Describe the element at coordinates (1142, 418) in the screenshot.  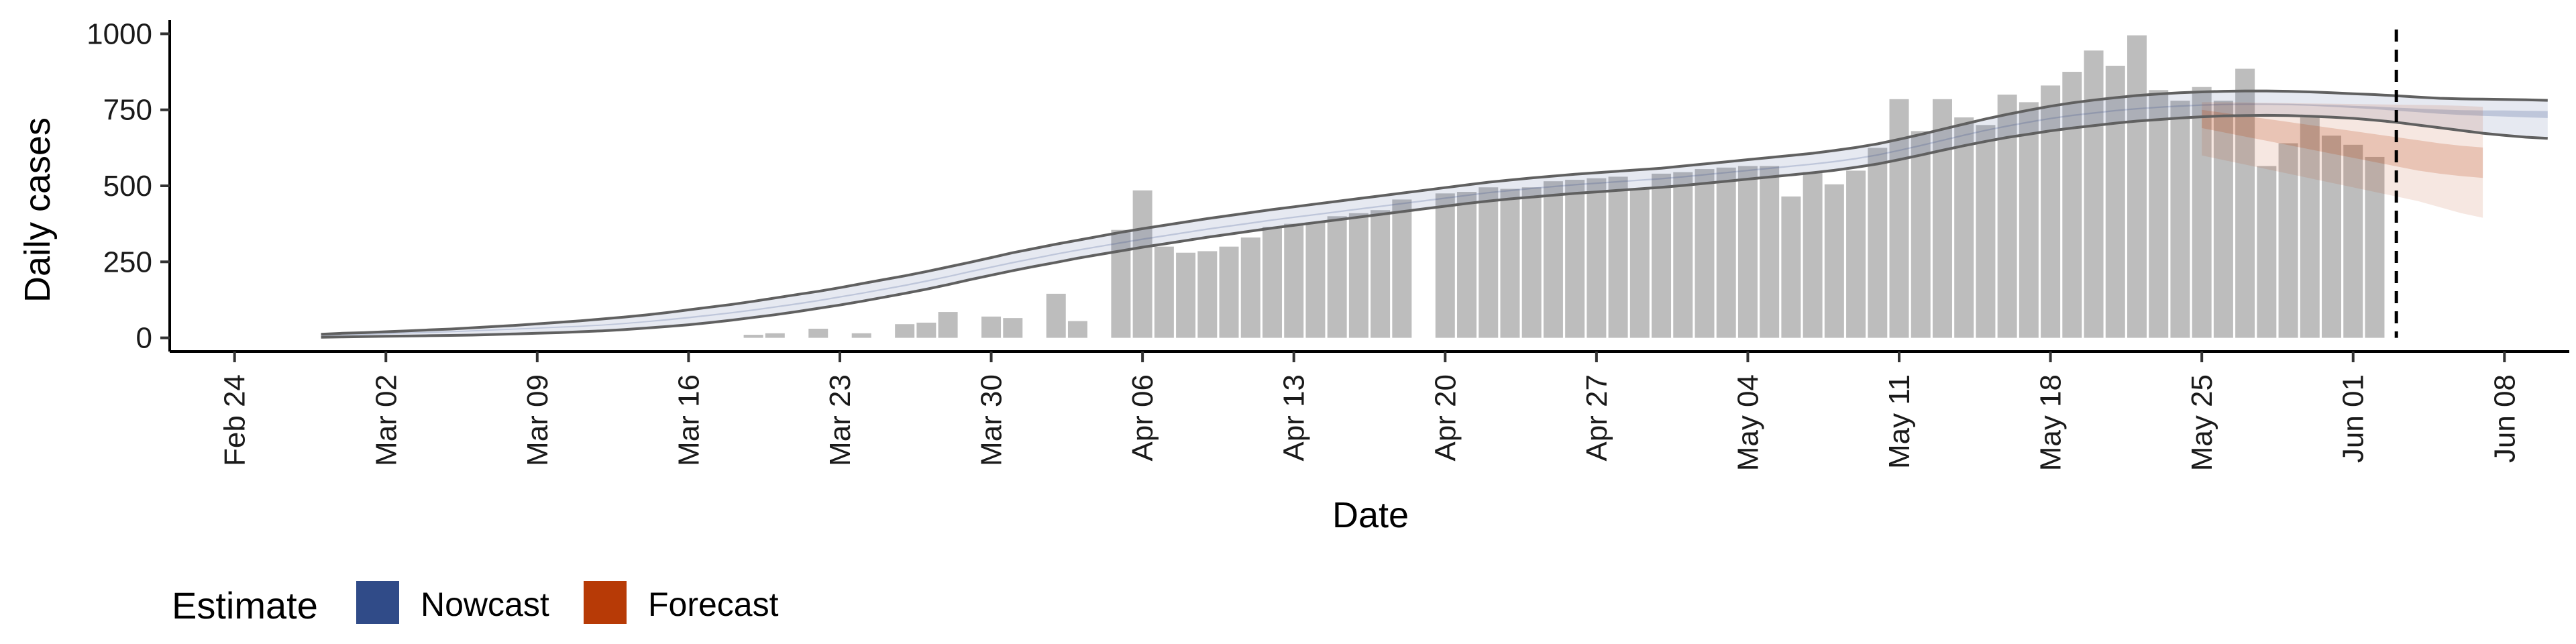
I see `x-tick-label: Apr 06` at that location.